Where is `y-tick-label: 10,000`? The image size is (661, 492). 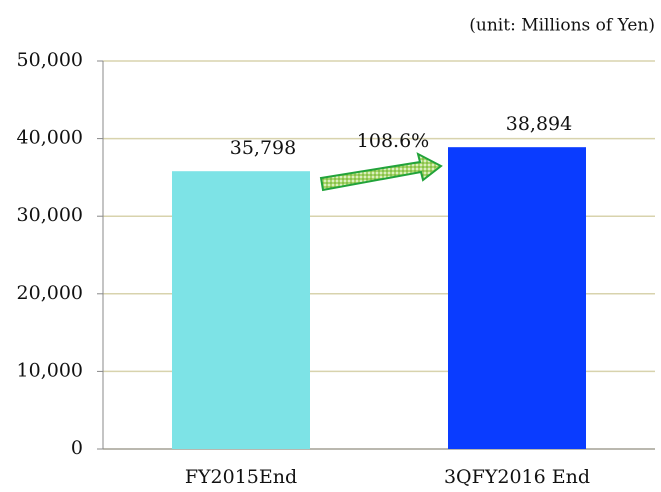 y-tick-label: 10,000 is located at coordinates (50, 370).